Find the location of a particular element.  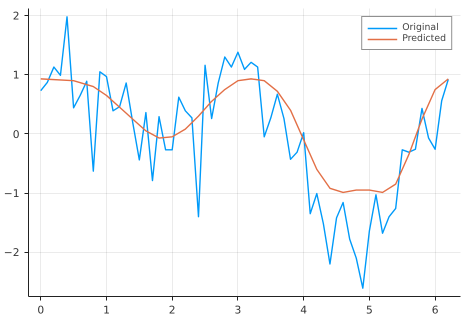

x-tick-label: 5 is located at coordinates (369, 310).